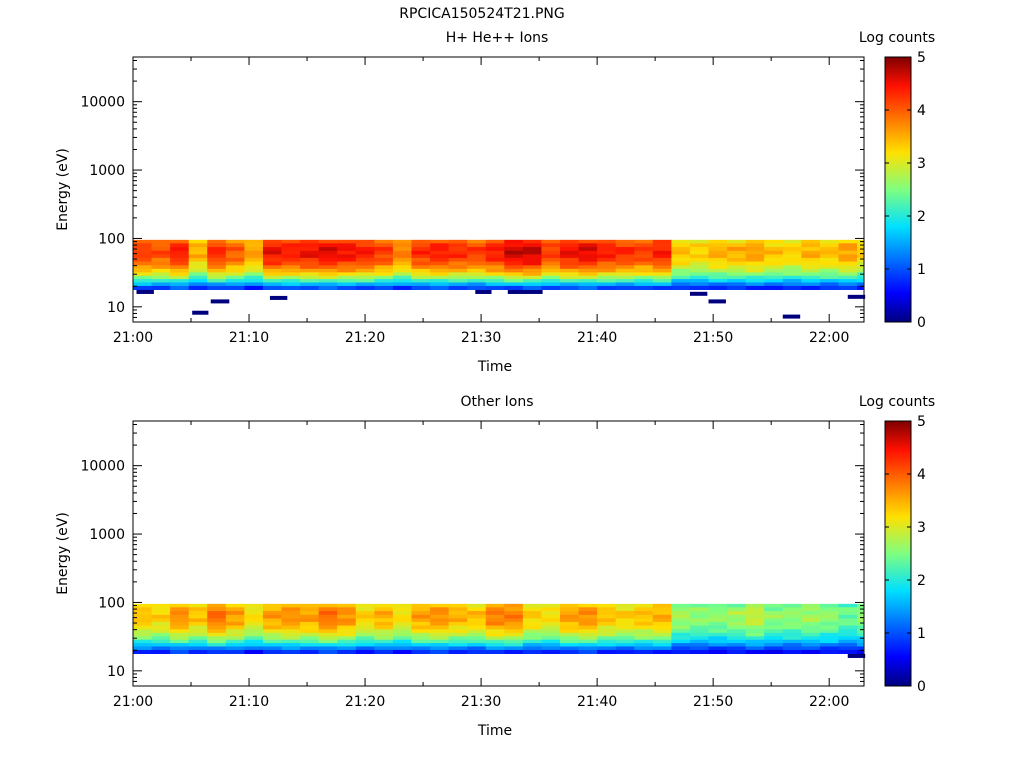 This screenshot has width=1024, height=768. What do you see at coordinates (116, 308) in the screenshot?
I see `y-tick-label: 10` at bounding box center [116, 308].